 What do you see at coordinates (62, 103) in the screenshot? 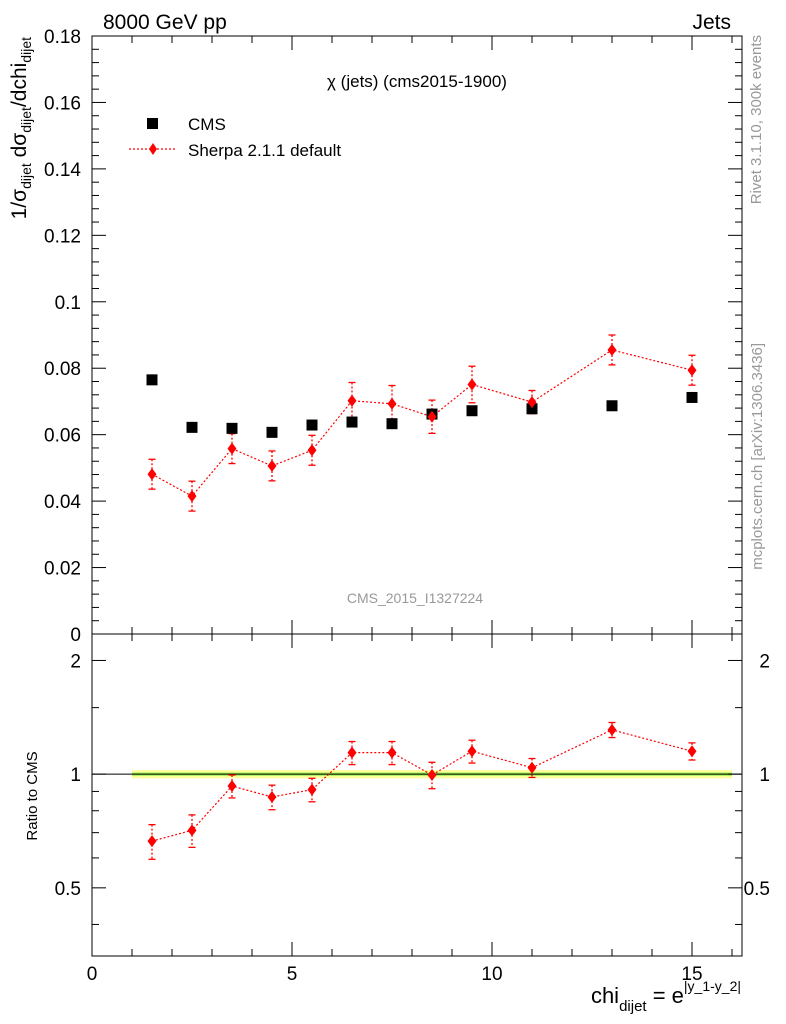
I see `main-y-tick-label: 0.16` at bounding box center [62, 103].